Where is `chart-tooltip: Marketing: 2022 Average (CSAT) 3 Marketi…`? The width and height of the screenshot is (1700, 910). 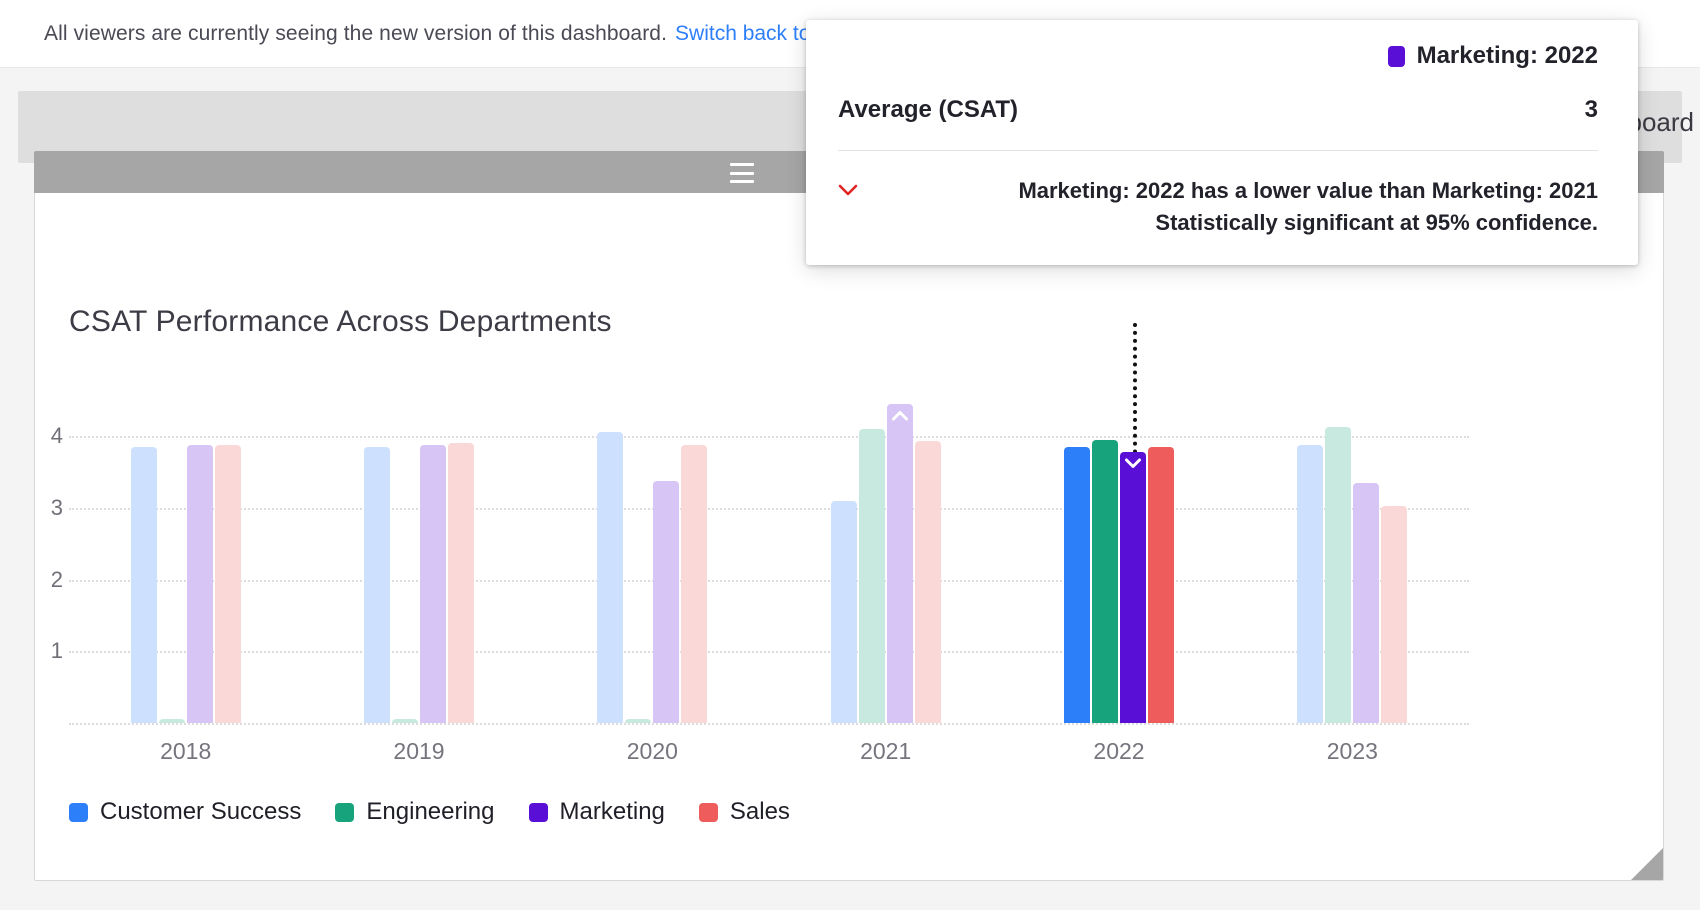 chart-tooltip: Marketing: 2022 Average (CSAT) 3 Marketi… is located at coordinates (1222, 142).